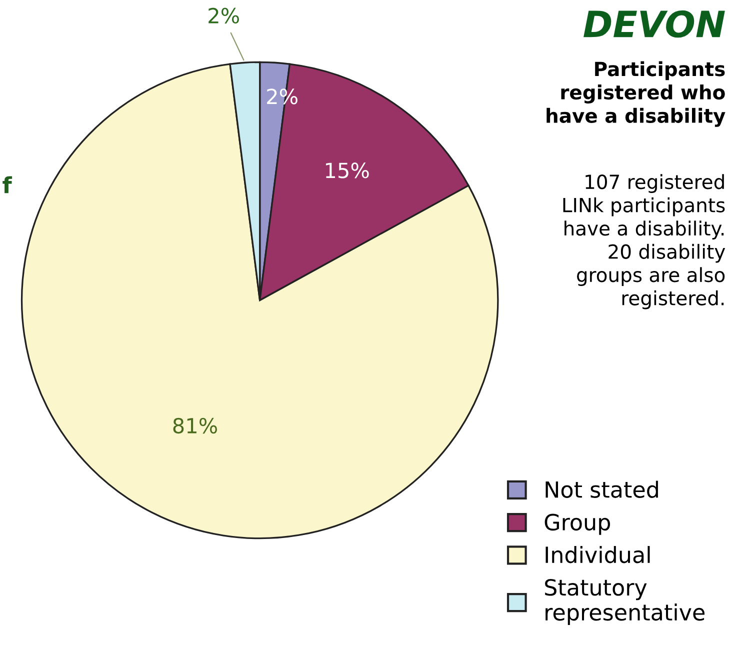 The width and height of the screenshot is (733, 645). Describe the element at coordinates (644, 242) in the screenshot. I see `text: 107 registered LINk participants have a disability. 20 disability groups are also registered.` at that location.